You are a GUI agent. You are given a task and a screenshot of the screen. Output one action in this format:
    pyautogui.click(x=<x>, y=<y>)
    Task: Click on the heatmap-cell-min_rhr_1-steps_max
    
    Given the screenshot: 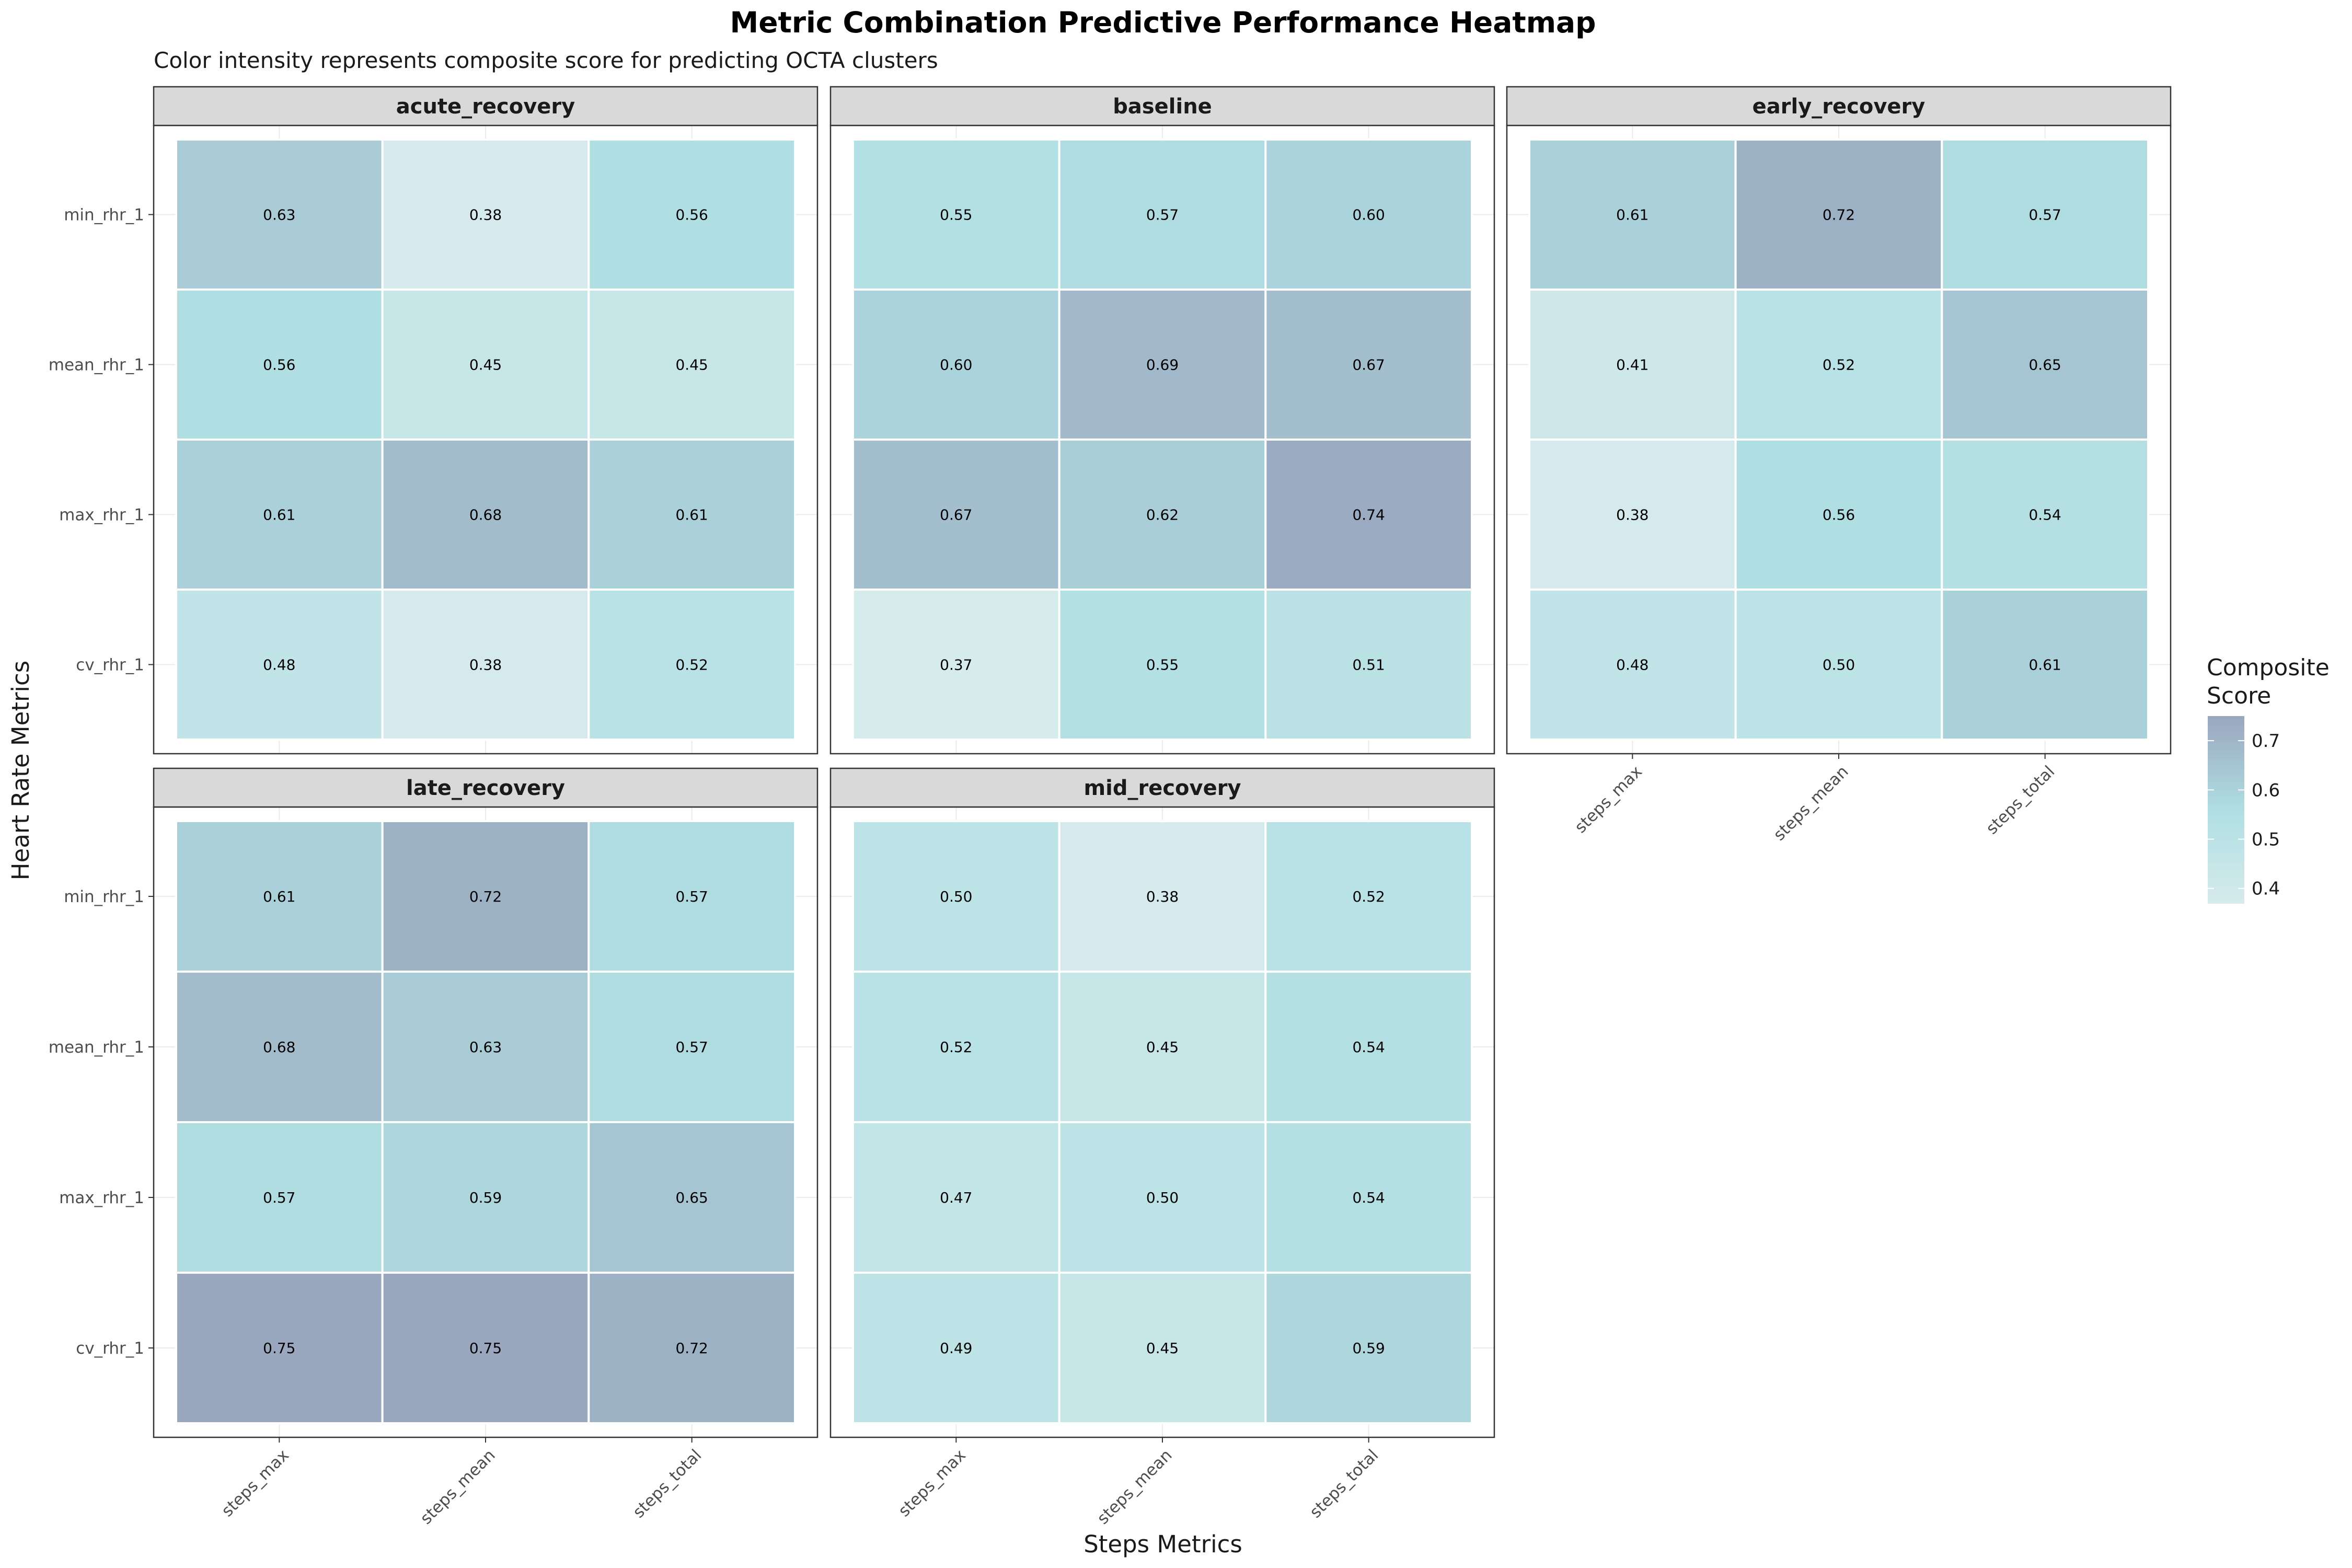 What is the action you would take?
    pyautogui.click(x=956, y=215)
    